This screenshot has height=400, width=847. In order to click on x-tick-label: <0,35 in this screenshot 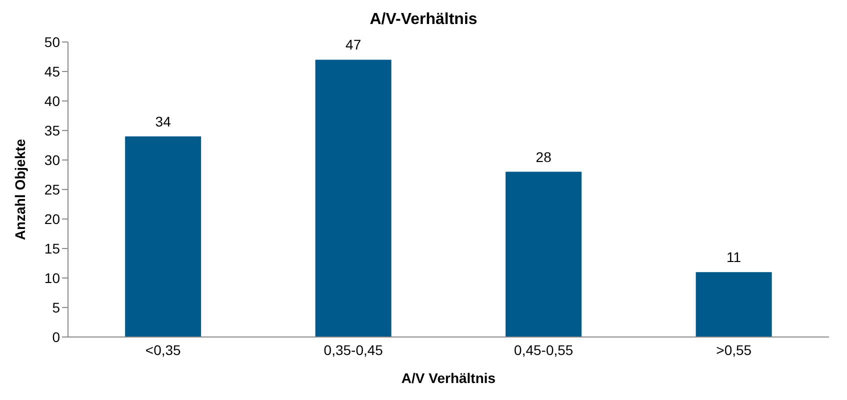, I will do `click(163, 350)`.